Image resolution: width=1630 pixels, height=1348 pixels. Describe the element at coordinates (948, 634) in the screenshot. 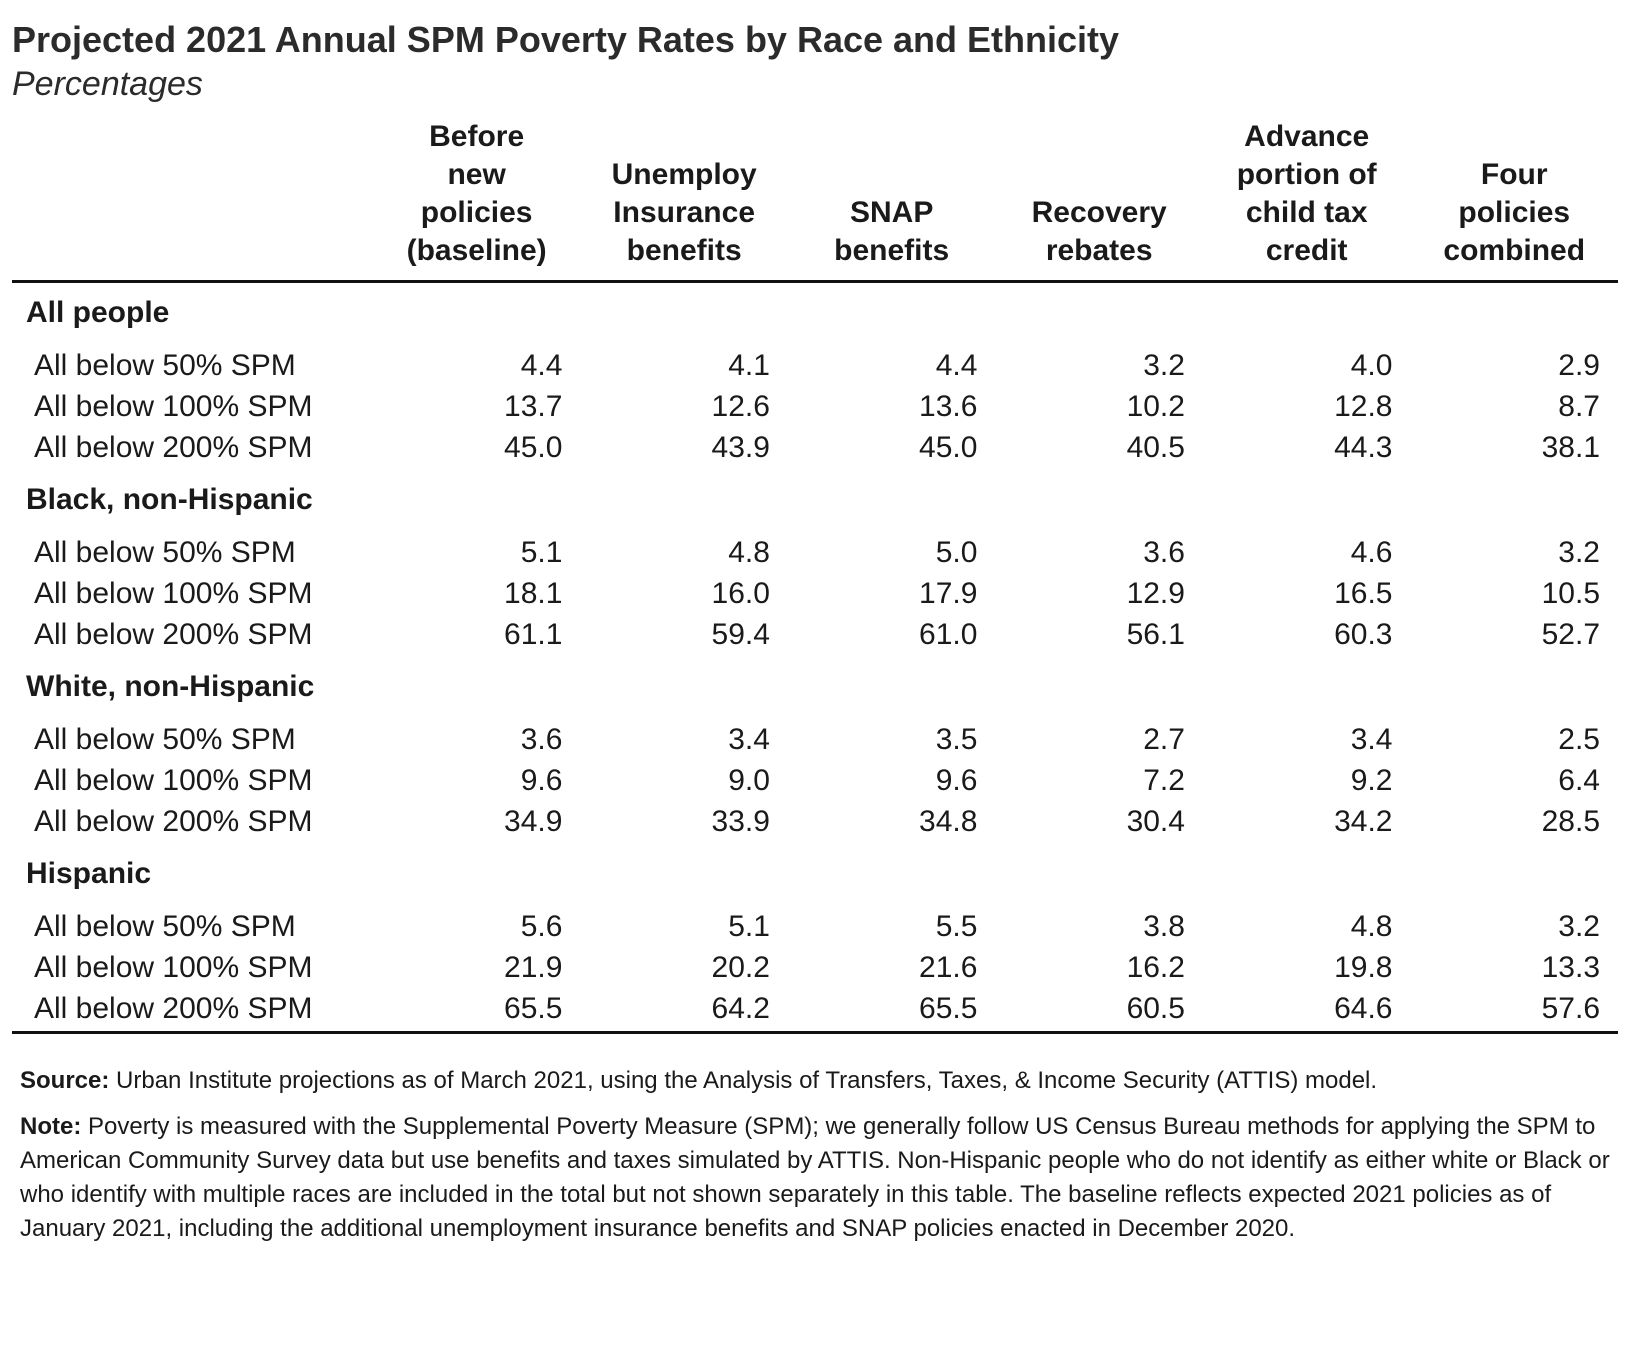

I see `table-cell: 61.0` at that location.